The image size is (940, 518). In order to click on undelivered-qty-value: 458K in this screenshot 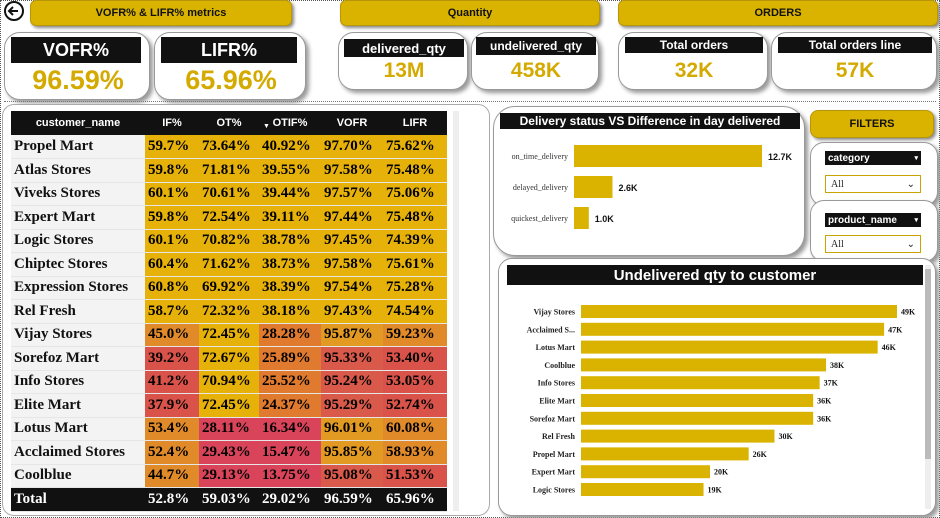, I will do `click(536, 70)`.